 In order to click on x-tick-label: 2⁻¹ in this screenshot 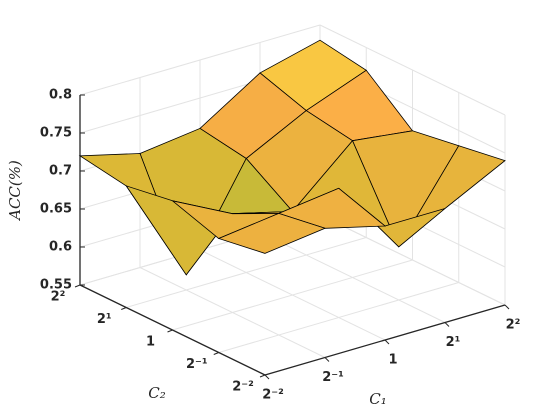, I will do `click(333, 377)`.